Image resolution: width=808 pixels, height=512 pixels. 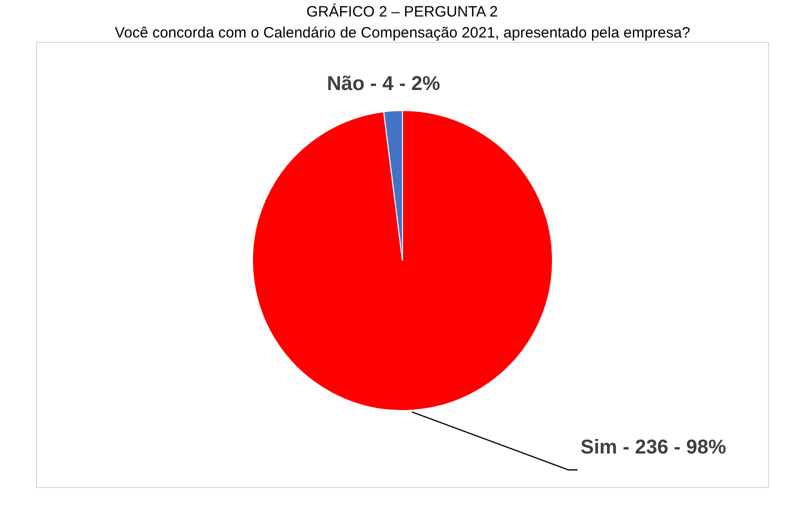 I want to click on slice-label: Sim - 236 - 98%, so click(x=653, y=447).